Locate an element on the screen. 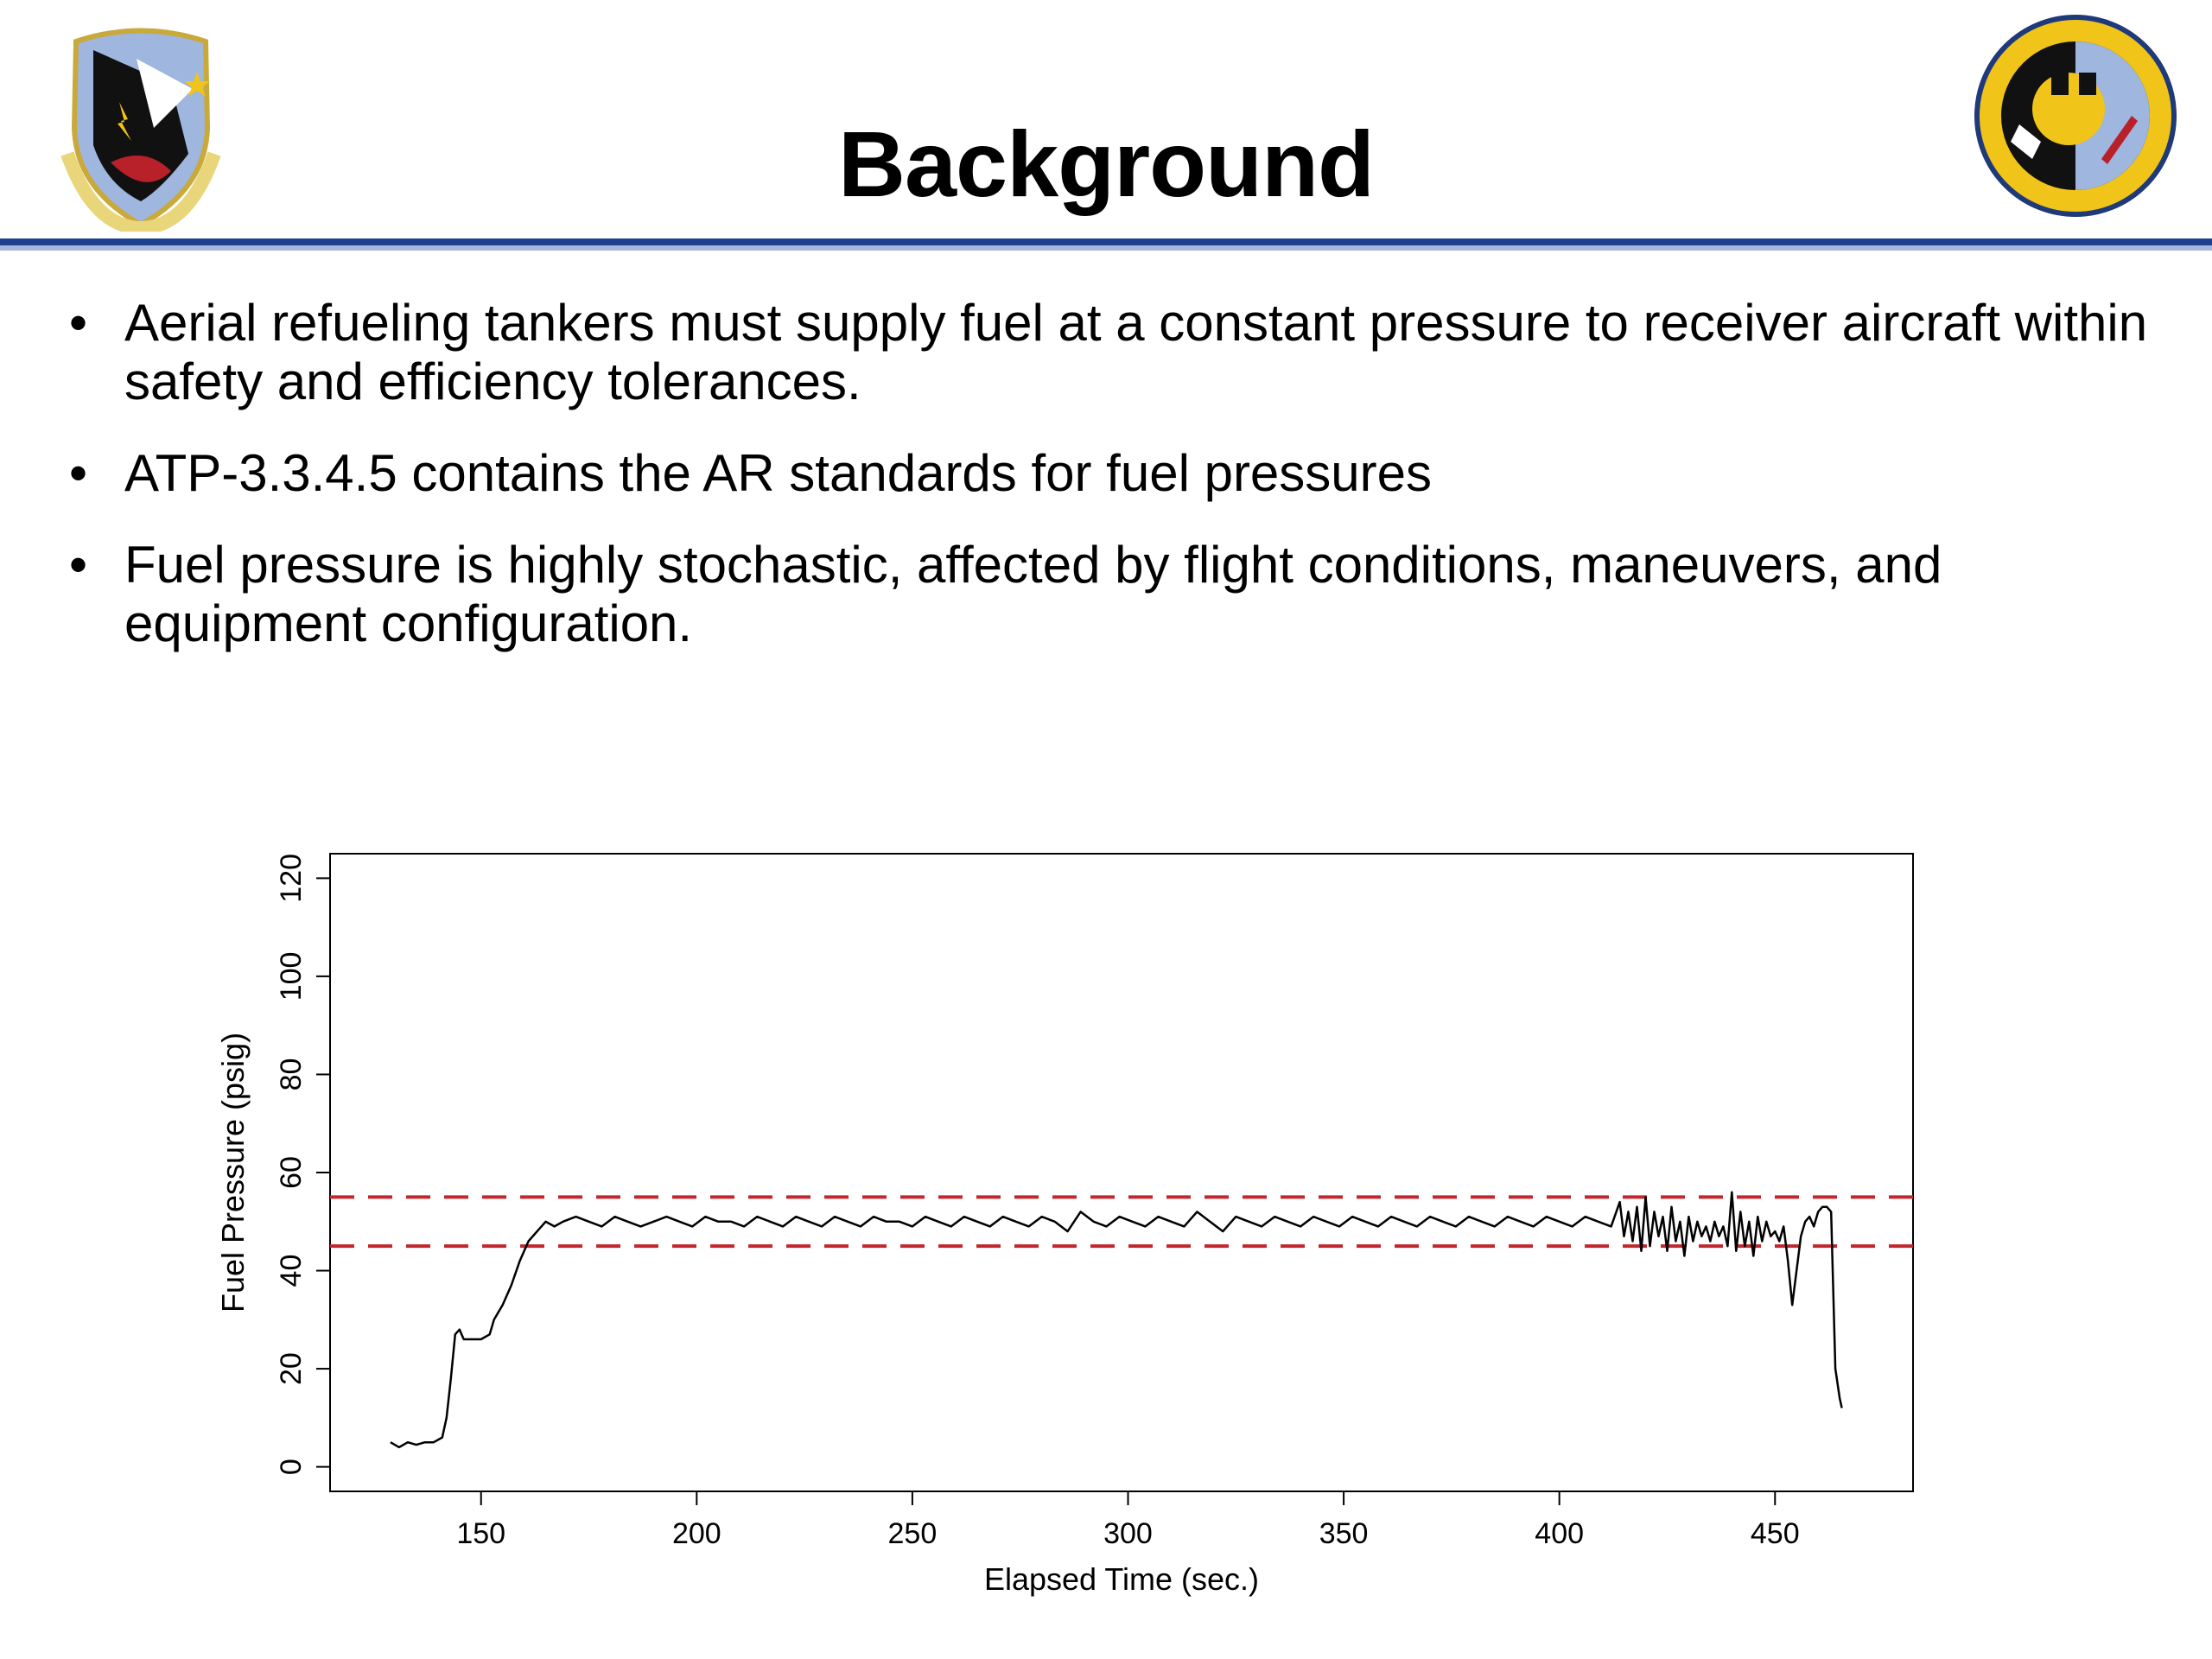 This screenshot has width=2212, height=1659. y-tick-label: 120 is located at coordinates (291, 878).